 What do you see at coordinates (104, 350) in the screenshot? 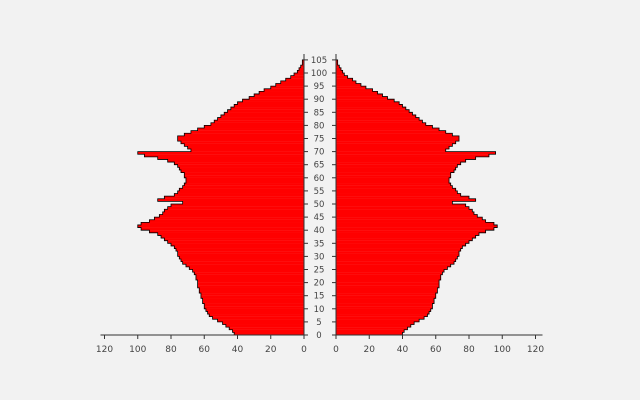
I see `left-x-tick-label-120: 120` at bounding box center [104, 350].